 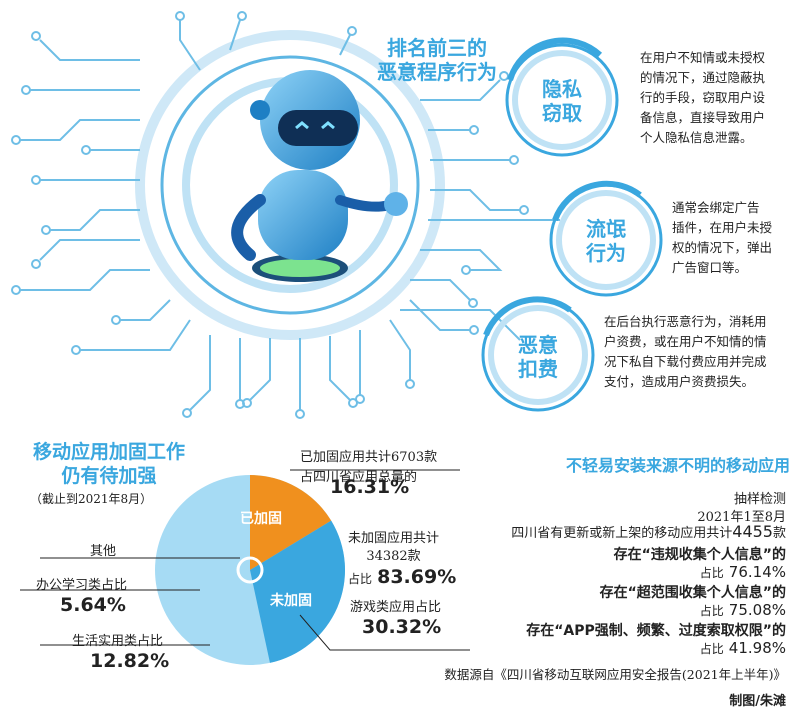 What do you see at coordinates (699, 555) in the screenshot?
I see `item1-text: 存在“违规收集个人信息”的` at bounding box center [699, 555].